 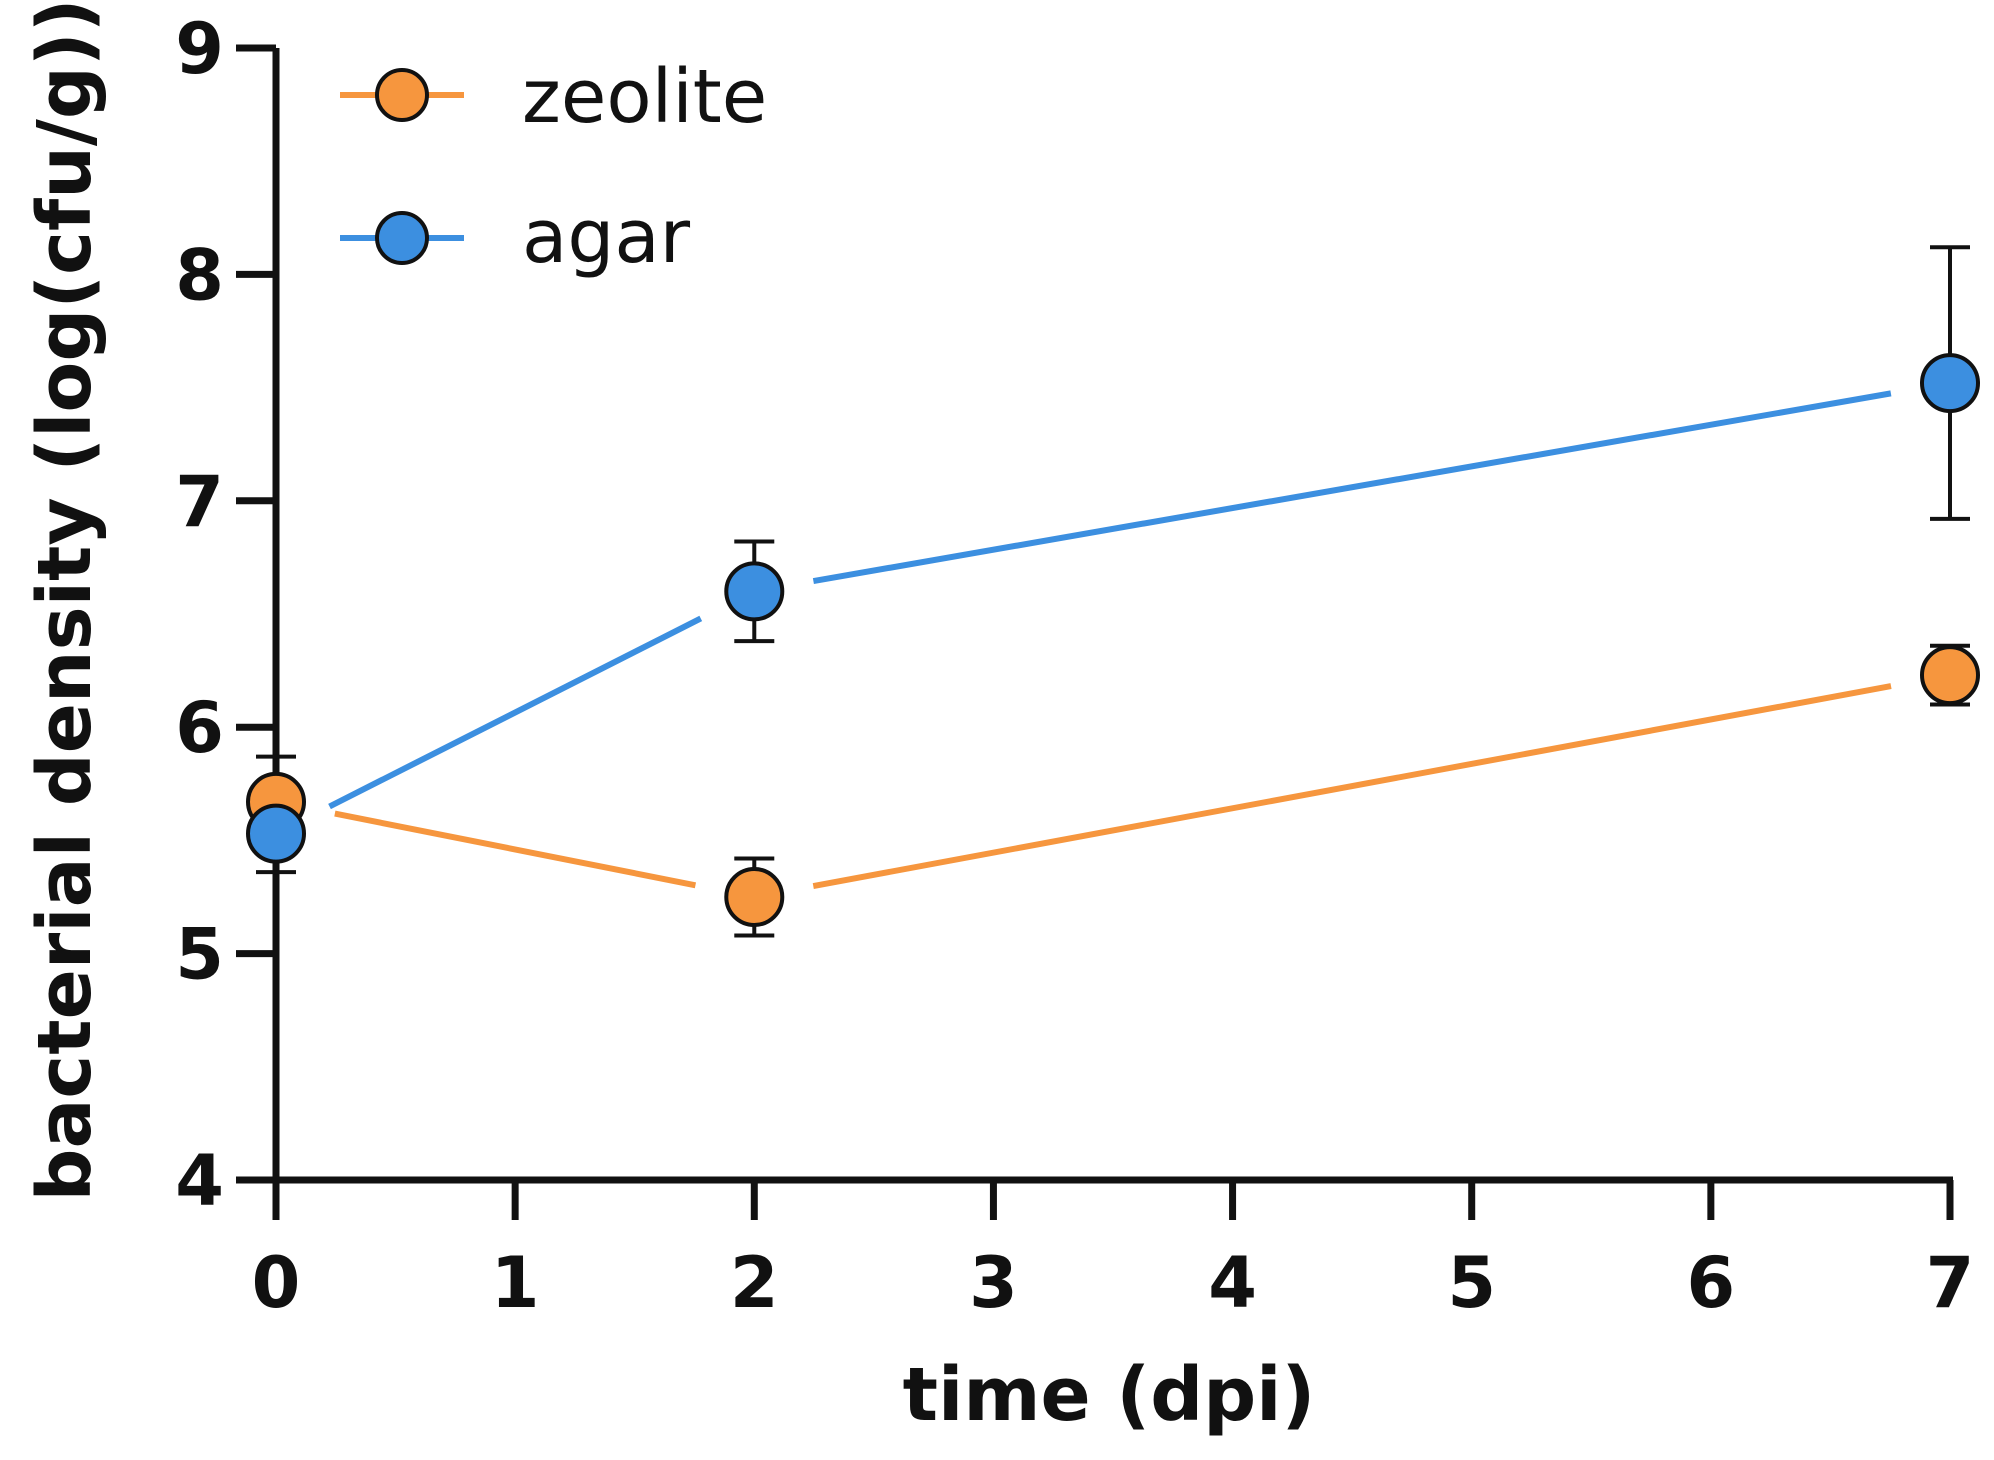 I want to click on x-tick-label: 1, so click(x=515, y=1283).